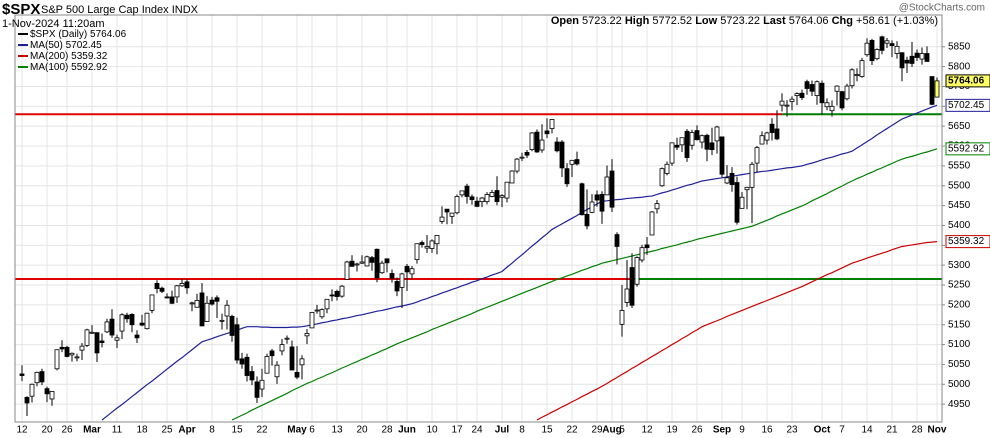 The image size is (990, 438). Describe the element at coordinates (917, 430) in the screenshot. I see `x-tick-label: 28` at that location.